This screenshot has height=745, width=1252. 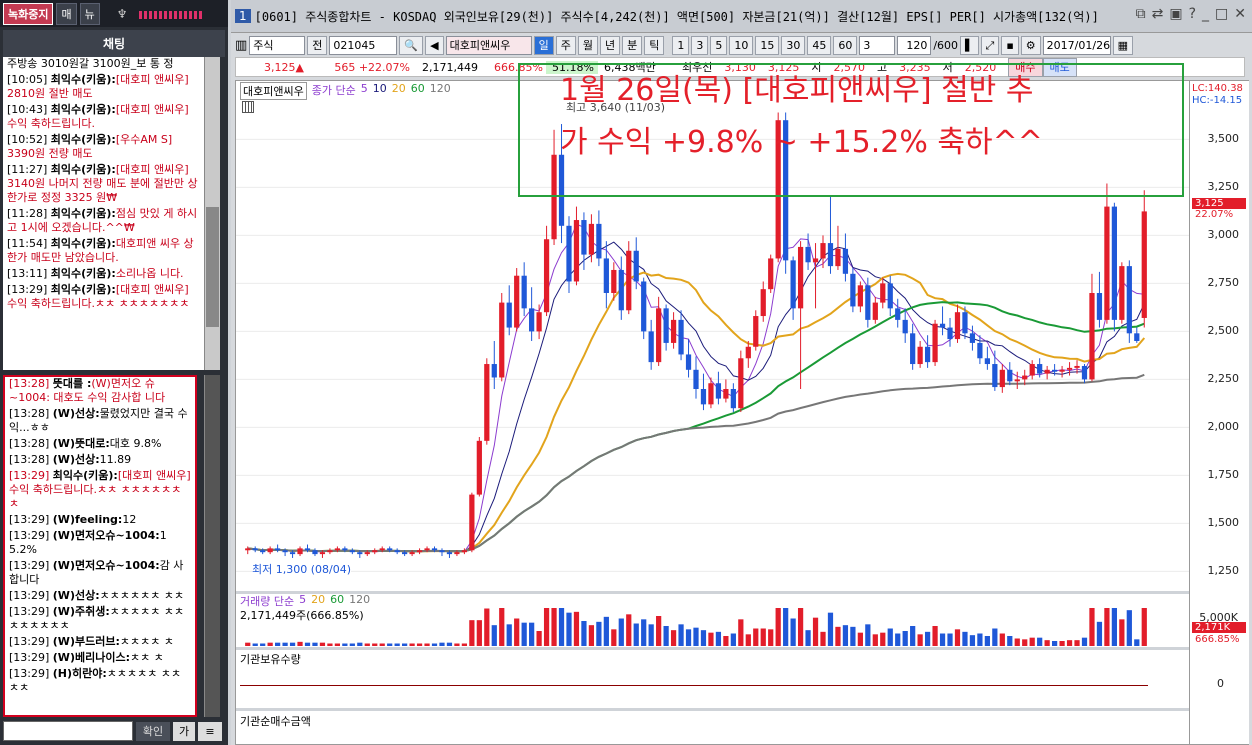 What do you see at coordinates (488, 45) in the screenshot?
I see `stock-name-field: 대호피앤씨우` at bounding box center [488, 45].